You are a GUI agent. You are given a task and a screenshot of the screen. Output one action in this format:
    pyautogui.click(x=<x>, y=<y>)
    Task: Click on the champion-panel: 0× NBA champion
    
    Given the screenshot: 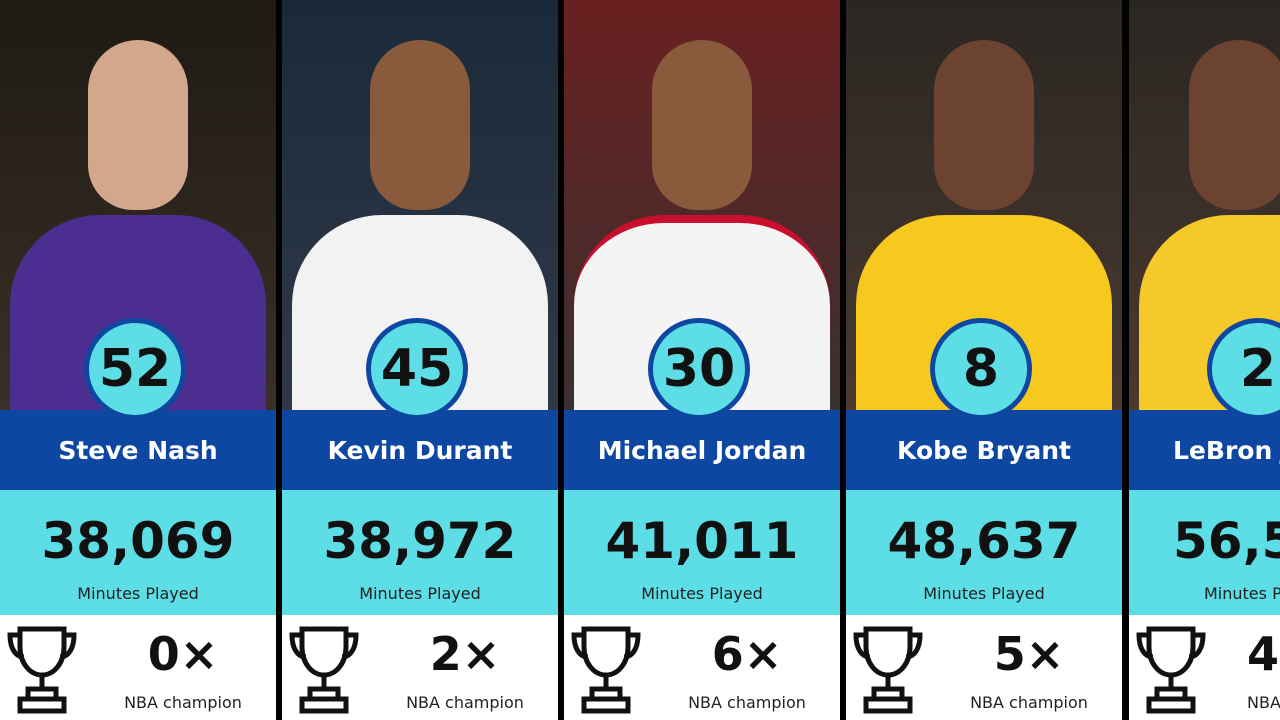 What is the action you would take?
    pyautogui.click(x=138, y=667)
    